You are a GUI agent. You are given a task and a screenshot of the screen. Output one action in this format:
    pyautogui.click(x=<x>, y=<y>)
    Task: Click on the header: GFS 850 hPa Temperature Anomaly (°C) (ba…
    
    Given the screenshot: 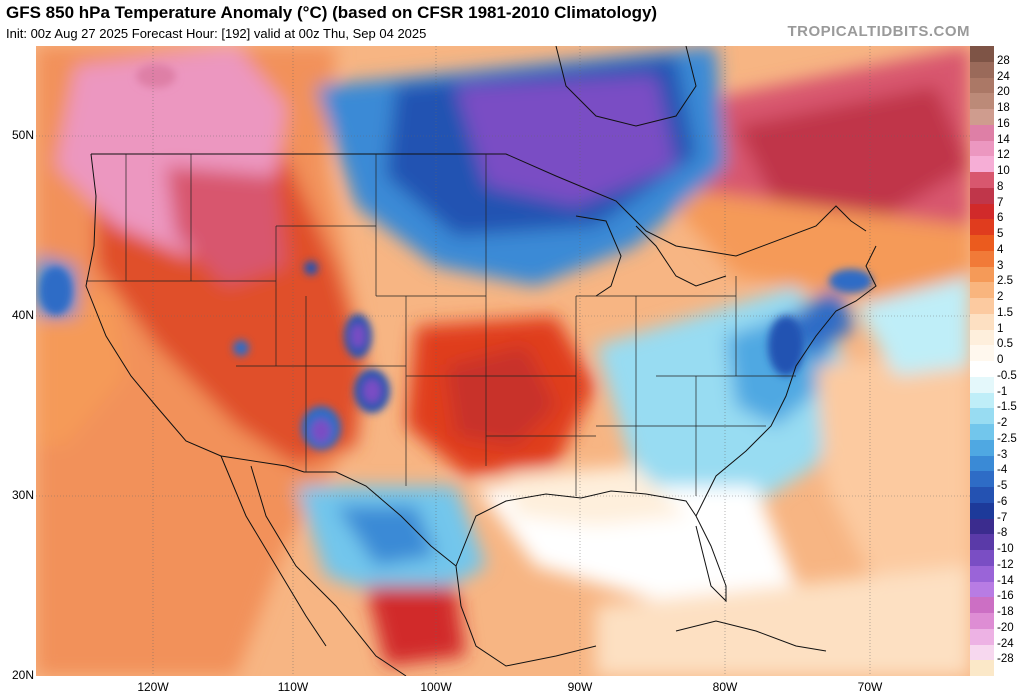 What is the action you would take?
    pyautogui.click(x=512, y=23)
    